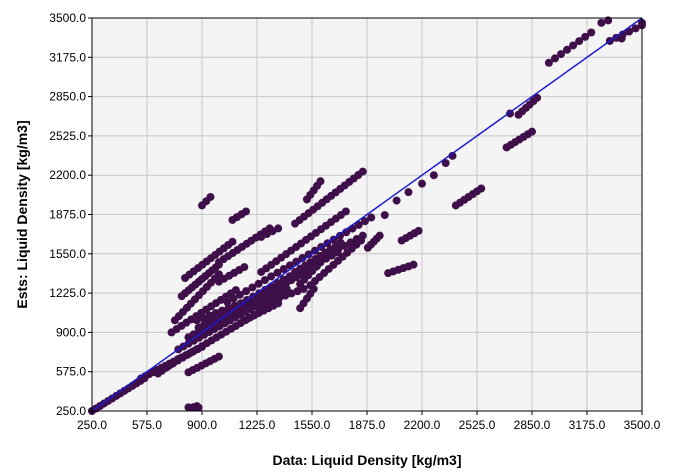  I want to click on x-tick-label: 1550.0, so click(312, 425).